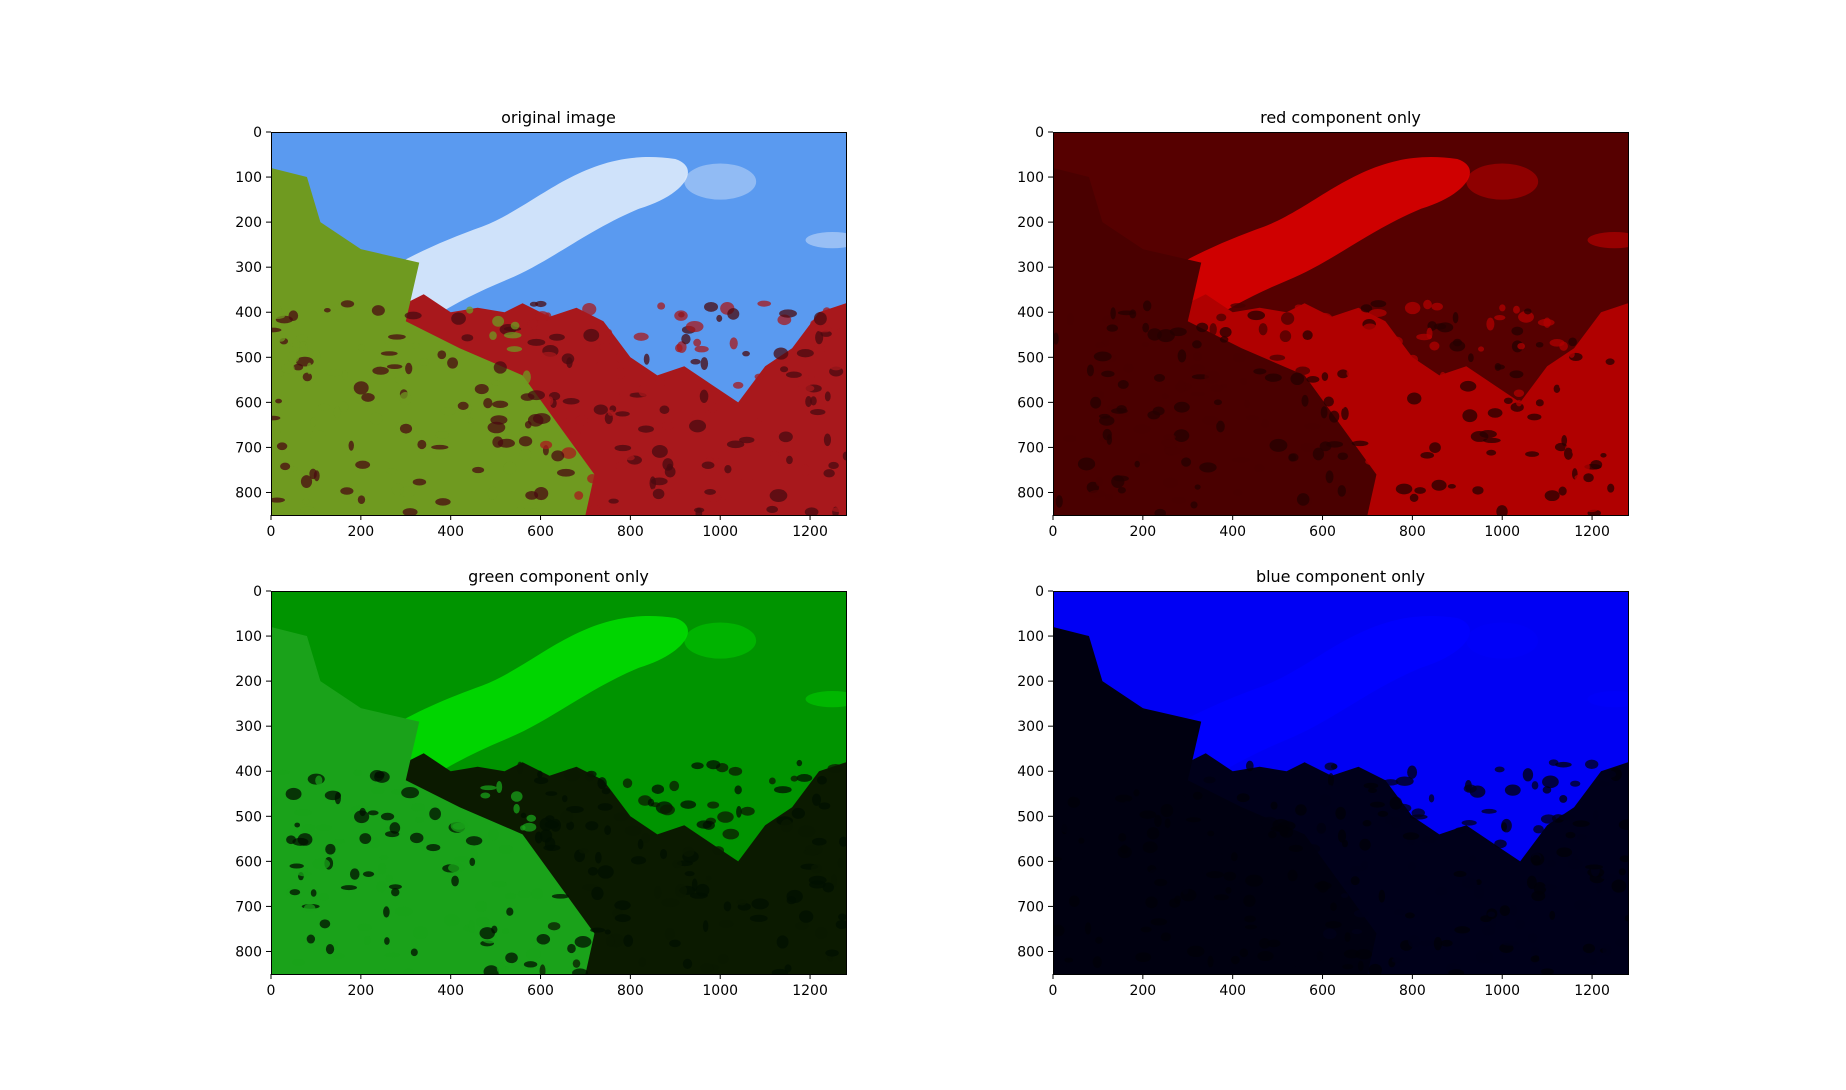 This screenshot has width=1846, height=1090. Describe the element at coordinates (1607, 240) in the screenshot. I see `cloud-wisp` at that location.